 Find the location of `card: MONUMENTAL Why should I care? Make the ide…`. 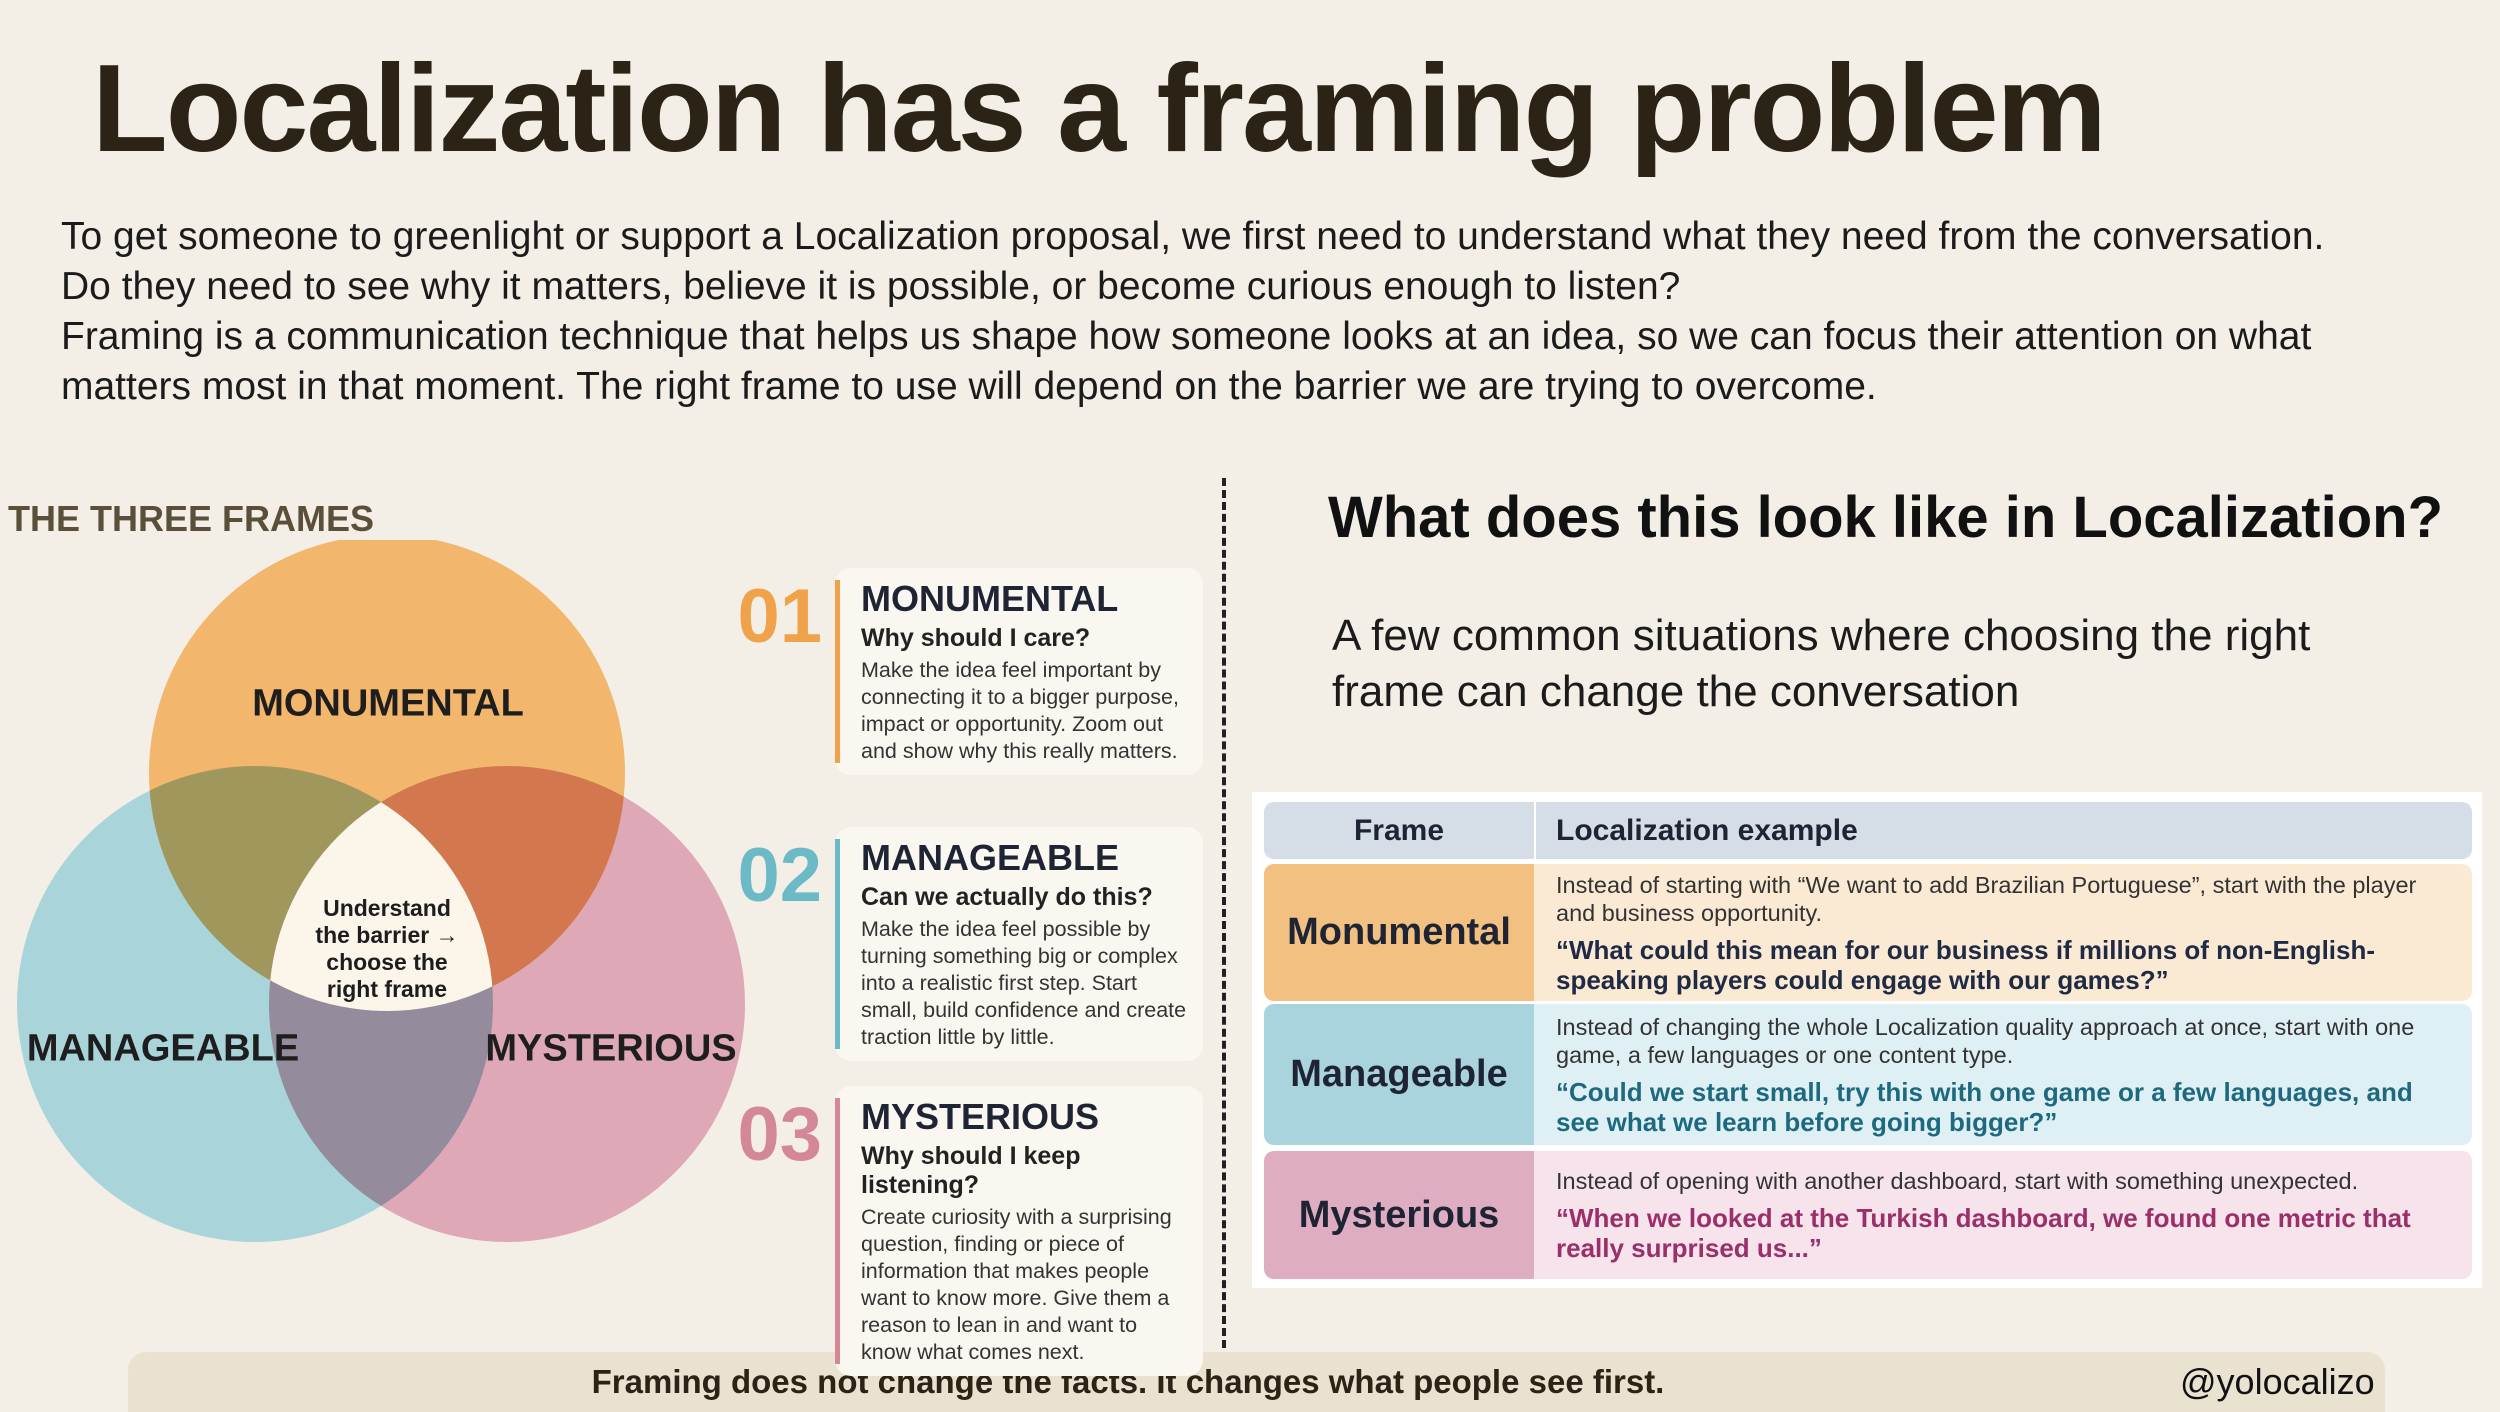

card: MONUMENTAL Why should I care? Make the ide… is located at coordinates (1019, 671).